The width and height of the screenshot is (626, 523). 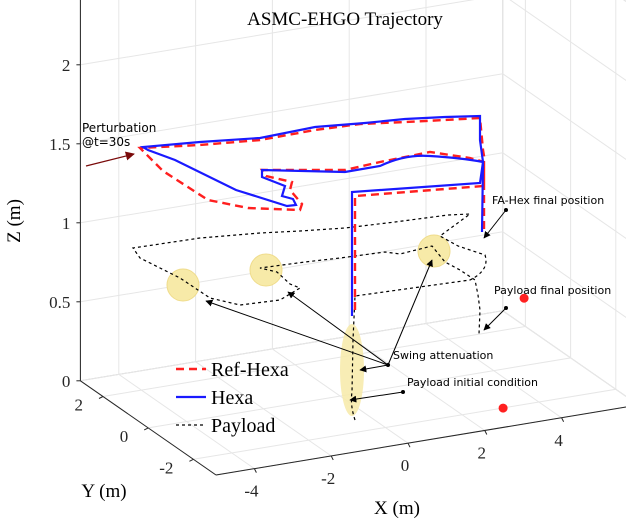 I want to click on x-axis-line, so click(x=420, y=441).